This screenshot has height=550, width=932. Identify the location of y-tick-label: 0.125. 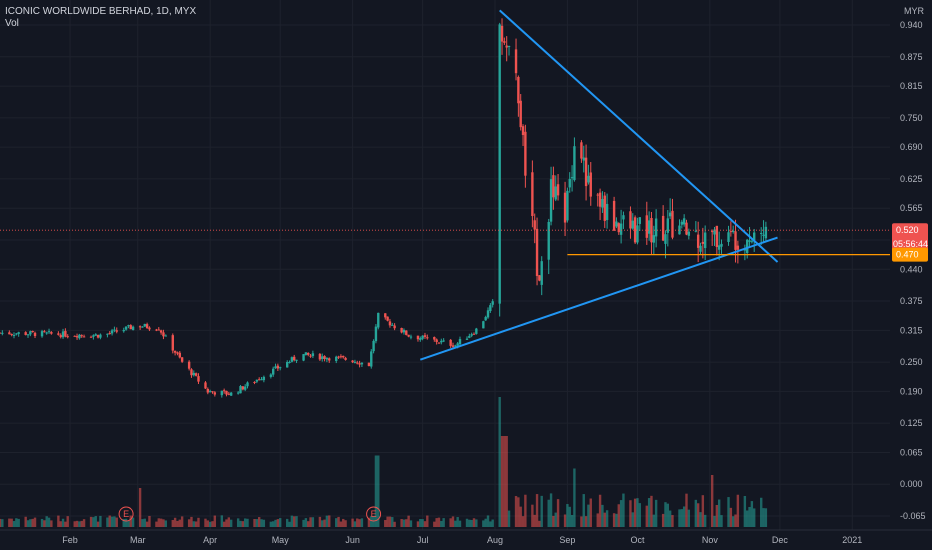
(911, 423).